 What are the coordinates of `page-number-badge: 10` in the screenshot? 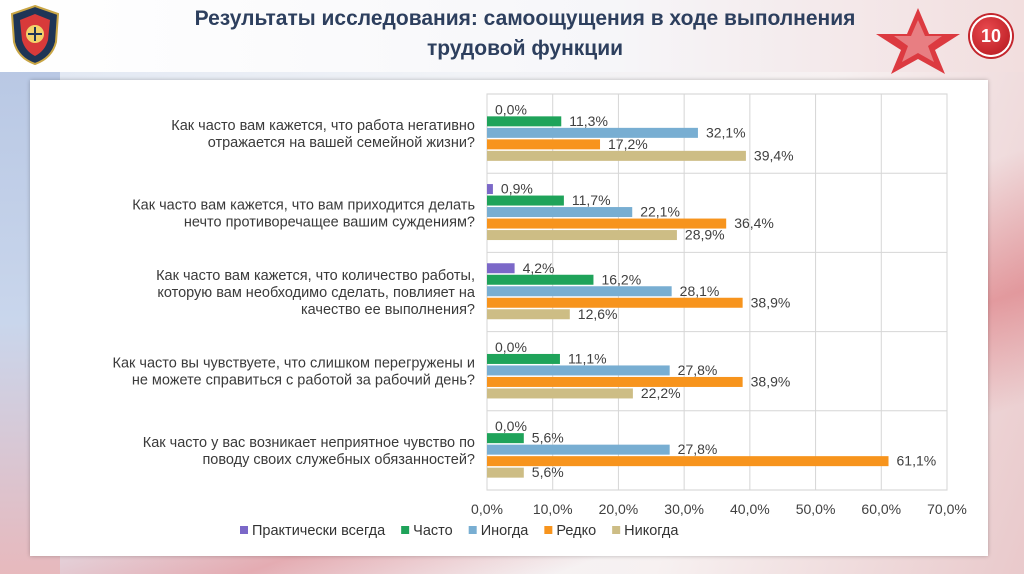 It's located at (991, 36).